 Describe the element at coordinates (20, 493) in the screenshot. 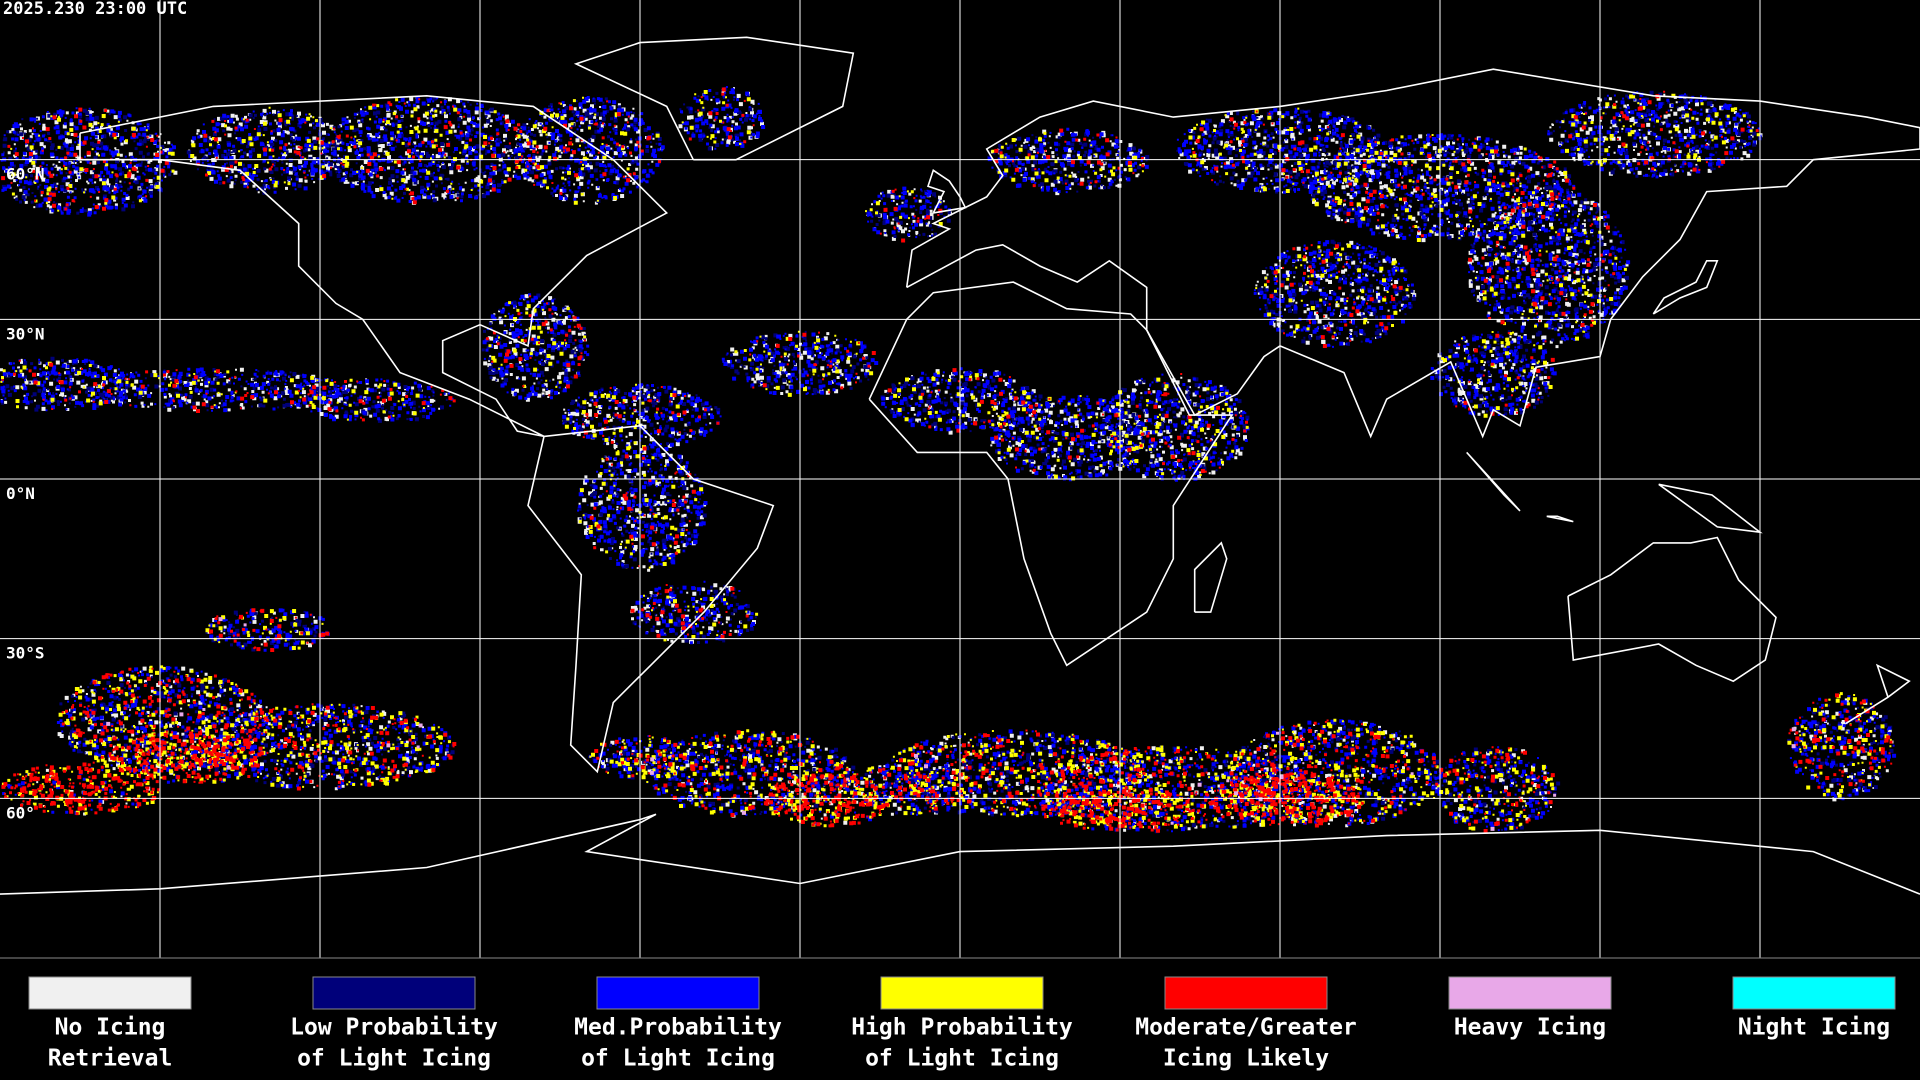

I see `lat-label: 0°N` at that location.